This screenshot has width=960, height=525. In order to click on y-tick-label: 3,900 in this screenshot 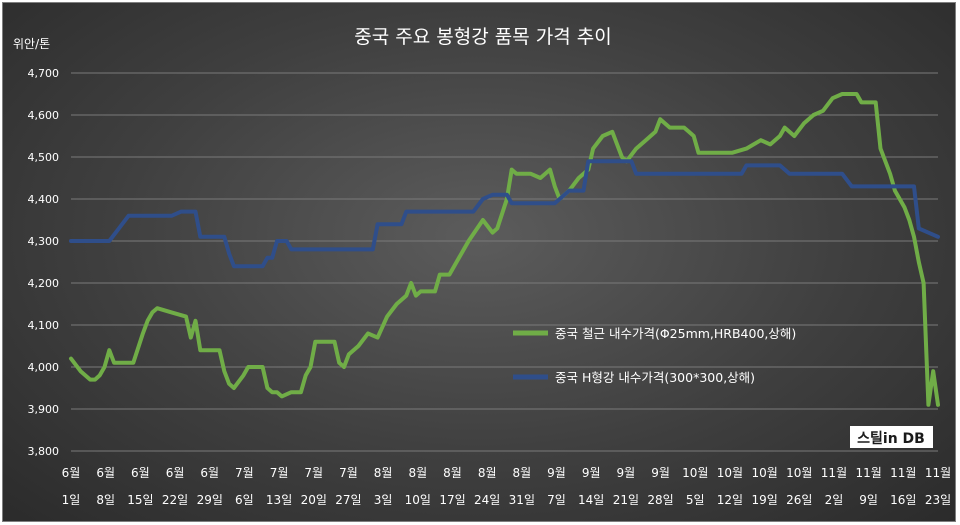, I will do `click(44, 409)`.